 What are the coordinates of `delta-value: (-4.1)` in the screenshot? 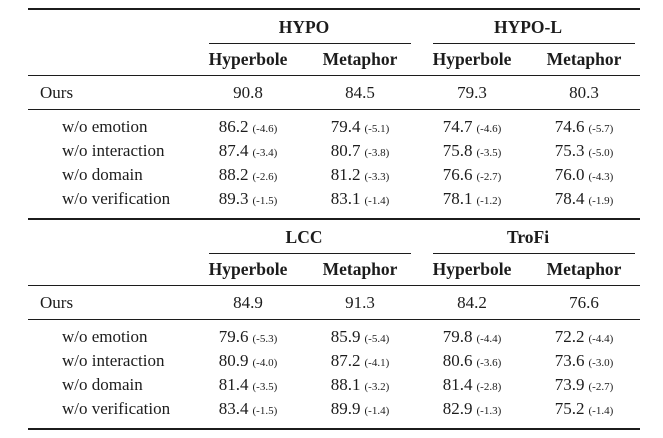 It's located at (377, 363).